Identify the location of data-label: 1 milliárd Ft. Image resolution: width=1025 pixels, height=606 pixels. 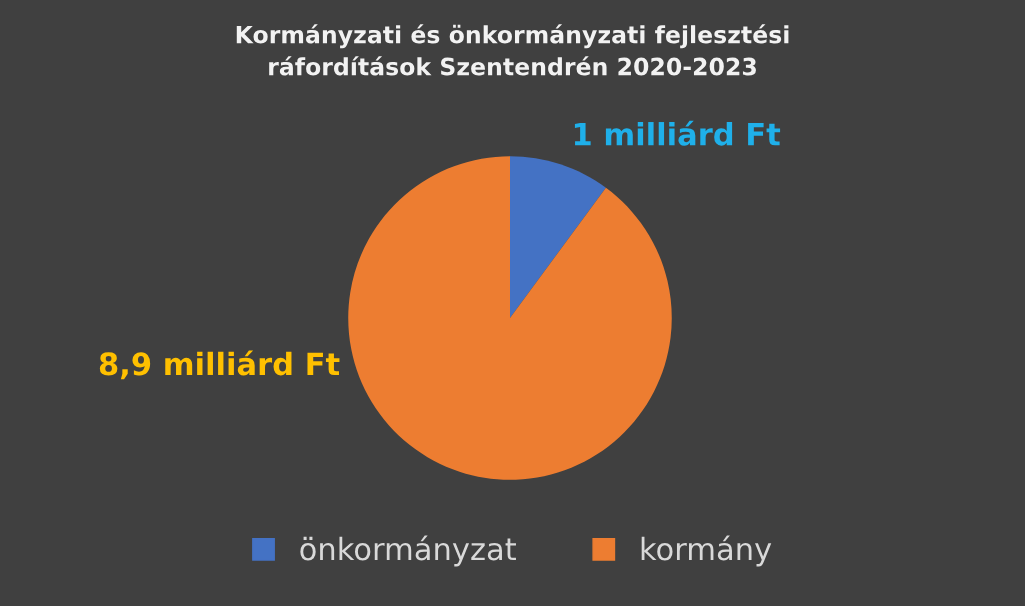
(677, 133).